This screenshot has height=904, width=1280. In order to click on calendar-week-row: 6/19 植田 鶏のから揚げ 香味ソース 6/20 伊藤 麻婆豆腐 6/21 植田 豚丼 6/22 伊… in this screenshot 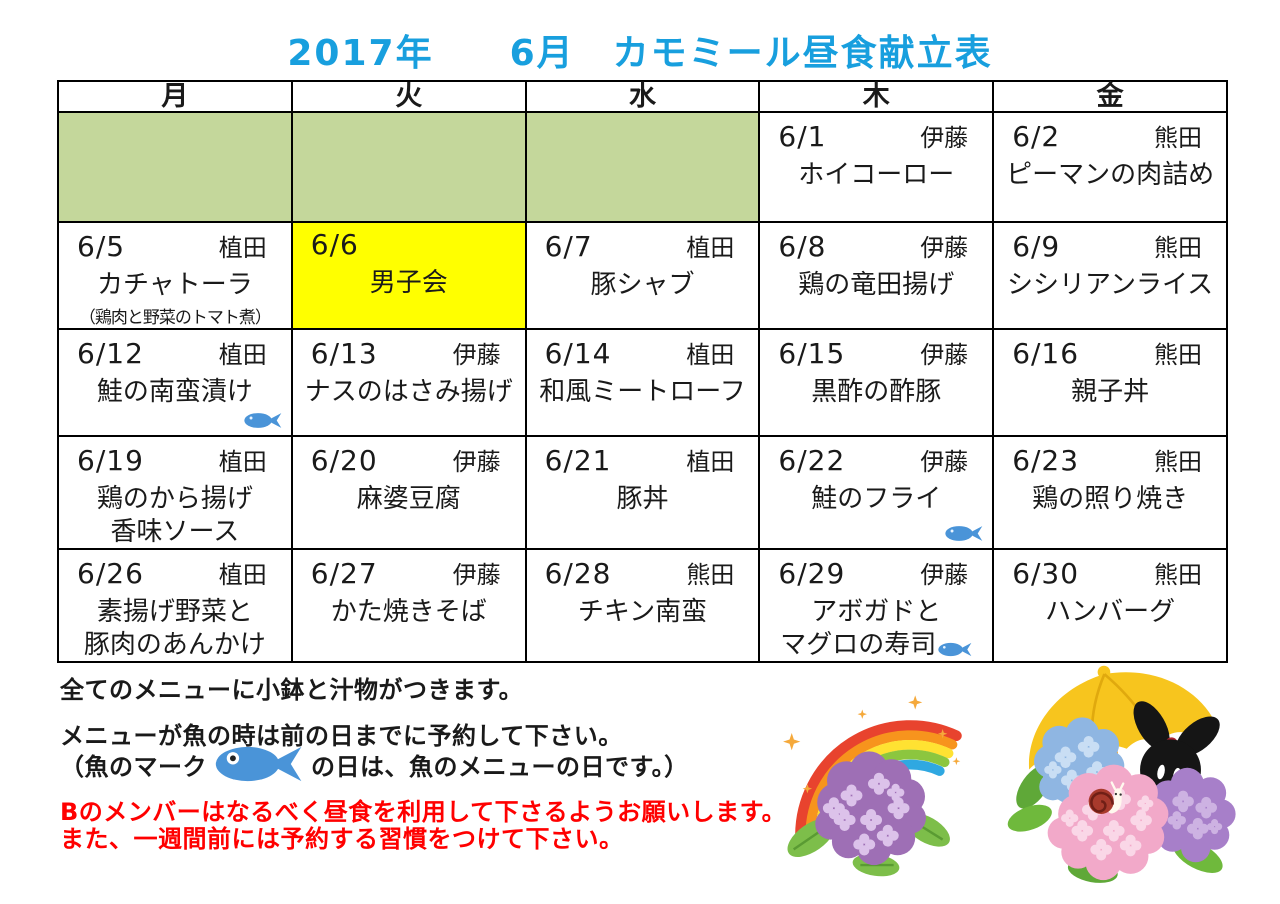, I will do `click(642, 492)`.